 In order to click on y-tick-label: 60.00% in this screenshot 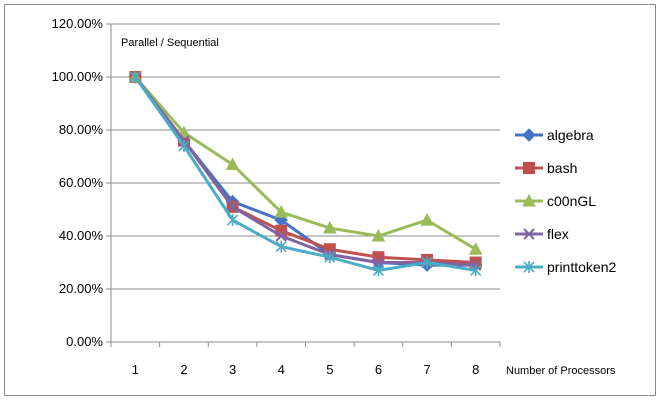, I will do `click(81, 182)`.